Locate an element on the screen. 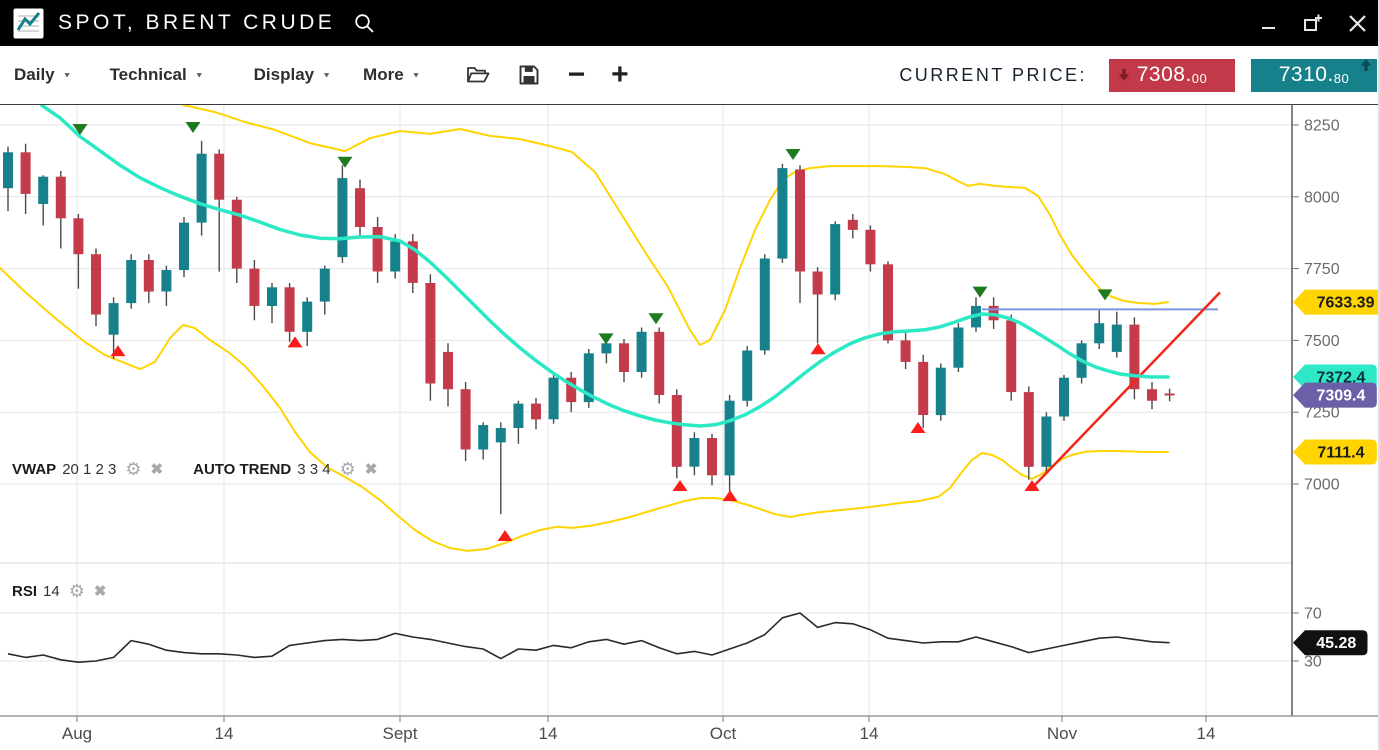  save-icon is located at coordinates (529, 75).